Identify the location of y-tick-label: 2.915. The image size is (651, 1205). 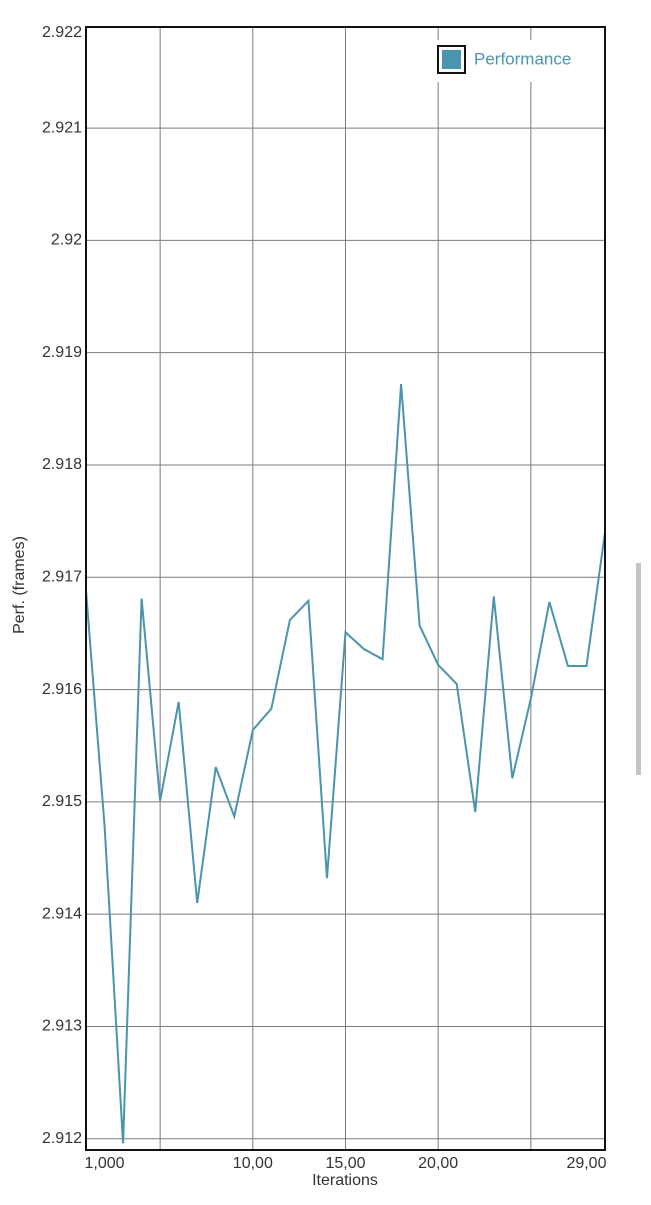
(62, 801).